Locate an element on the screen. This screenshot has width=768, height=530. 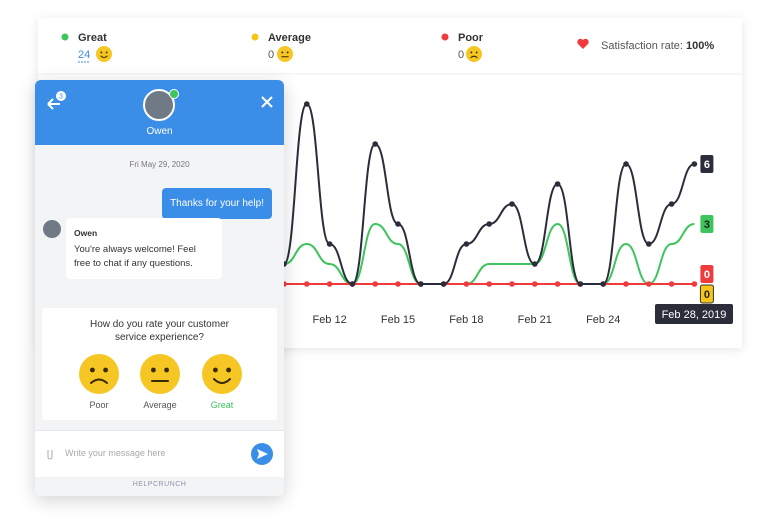
x-tick-label: Feb 21 is located at coordinates (535, 320).